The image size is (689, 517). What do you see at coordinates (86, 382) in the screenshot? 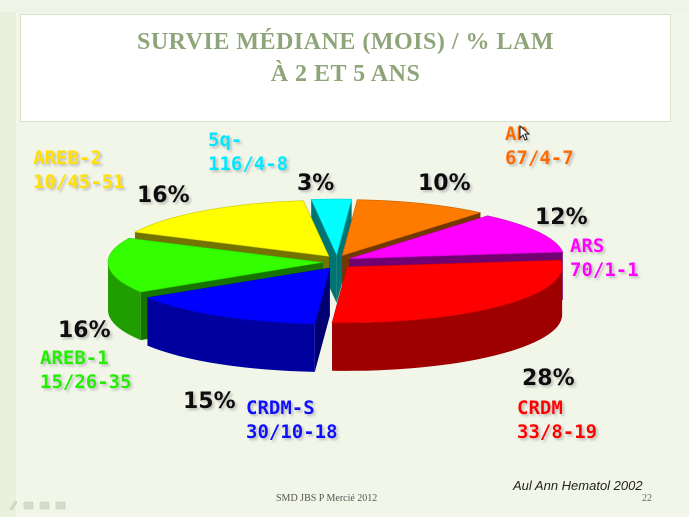
I see `detail-label-areb-1: 15/26-35` at bounding box center [86, 382].